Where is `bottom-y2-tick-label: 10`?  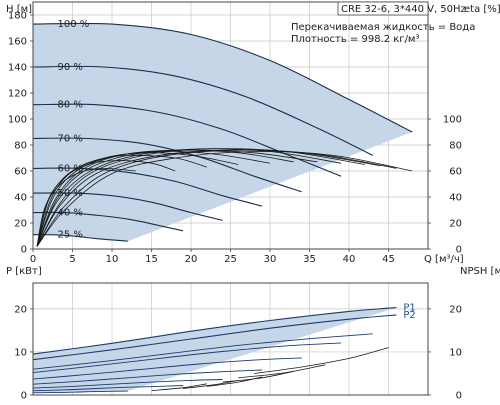
bottom-y2-tick-label: 10 is located at coordinates (455, 352).